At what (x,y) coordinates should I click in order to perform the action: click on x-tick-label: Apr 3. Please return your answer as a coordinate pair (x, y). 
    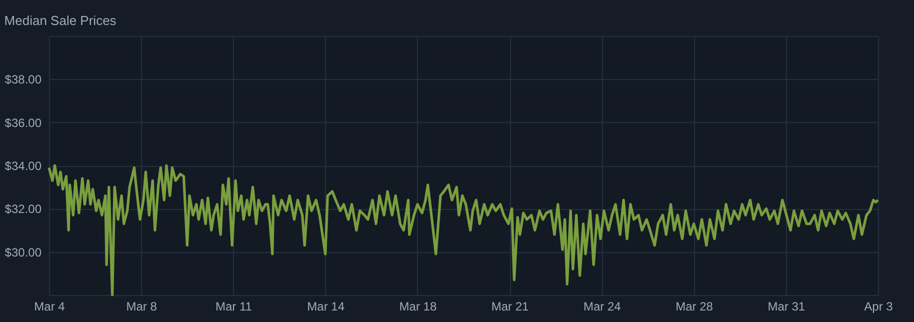
    Looking at the image, I should click on (879, 307).